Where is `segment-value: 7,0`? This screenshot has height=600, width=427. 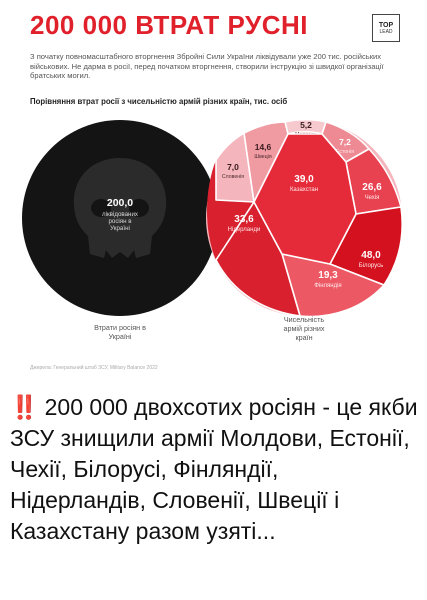
segment-value: 7,0 is located at coordinates (233, 167).